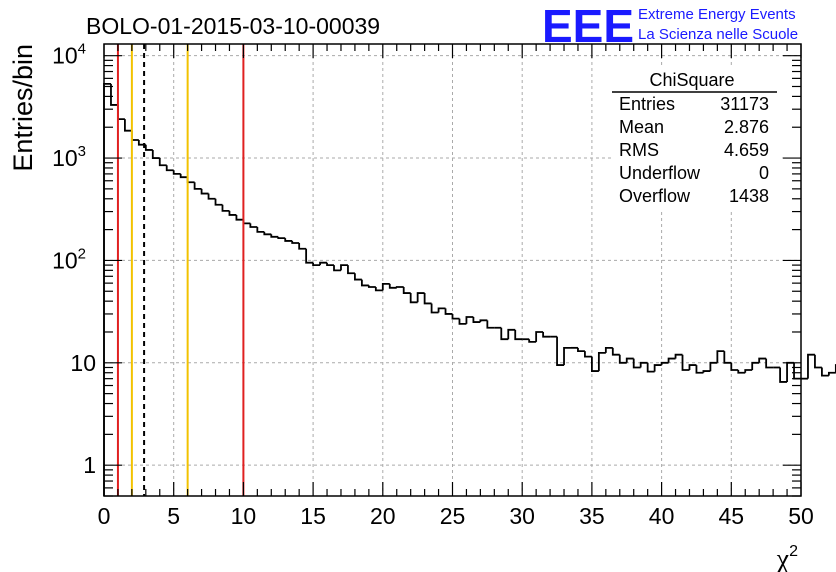  Describe the element at coordinates (173, 516) in the screenshot. I see `x-tick-label: 5` at that location.